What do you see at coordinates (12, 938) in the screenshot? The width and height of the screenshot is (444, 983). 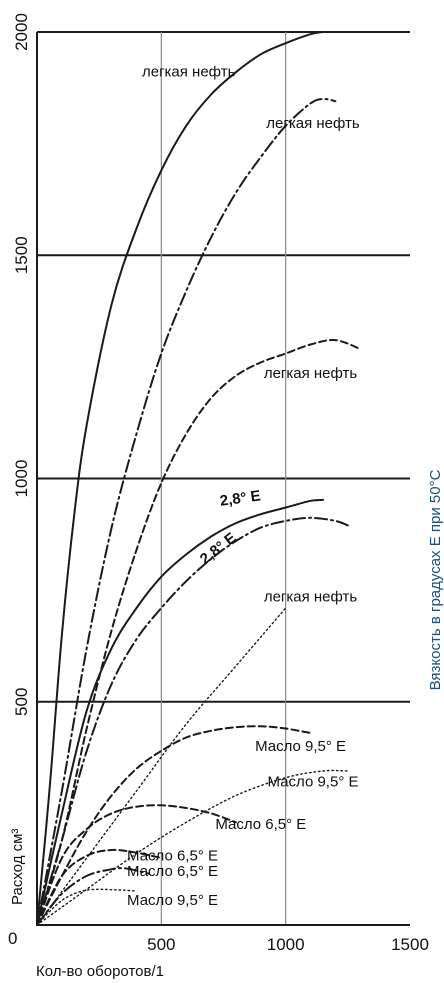 I see `origin-label: 0` at bounding box center [12, 938].